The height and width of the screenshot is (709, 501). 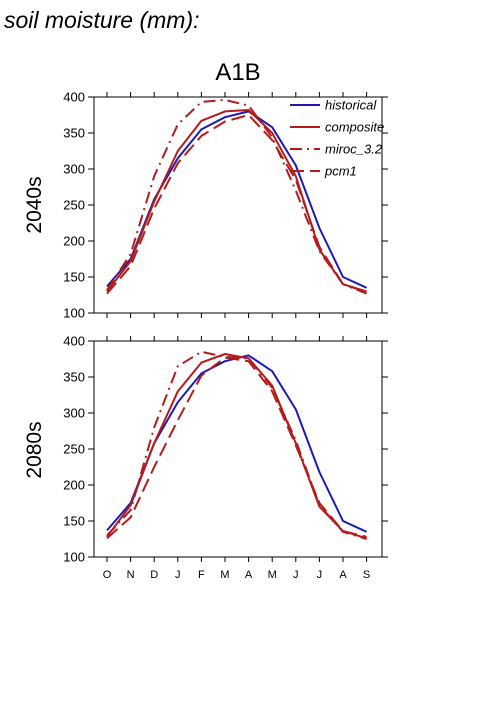 What do you see at coordinates (102, 20) in the screenshot?
I see `figure-title: soil moisture (mm):` at bounding box center [102, 20].